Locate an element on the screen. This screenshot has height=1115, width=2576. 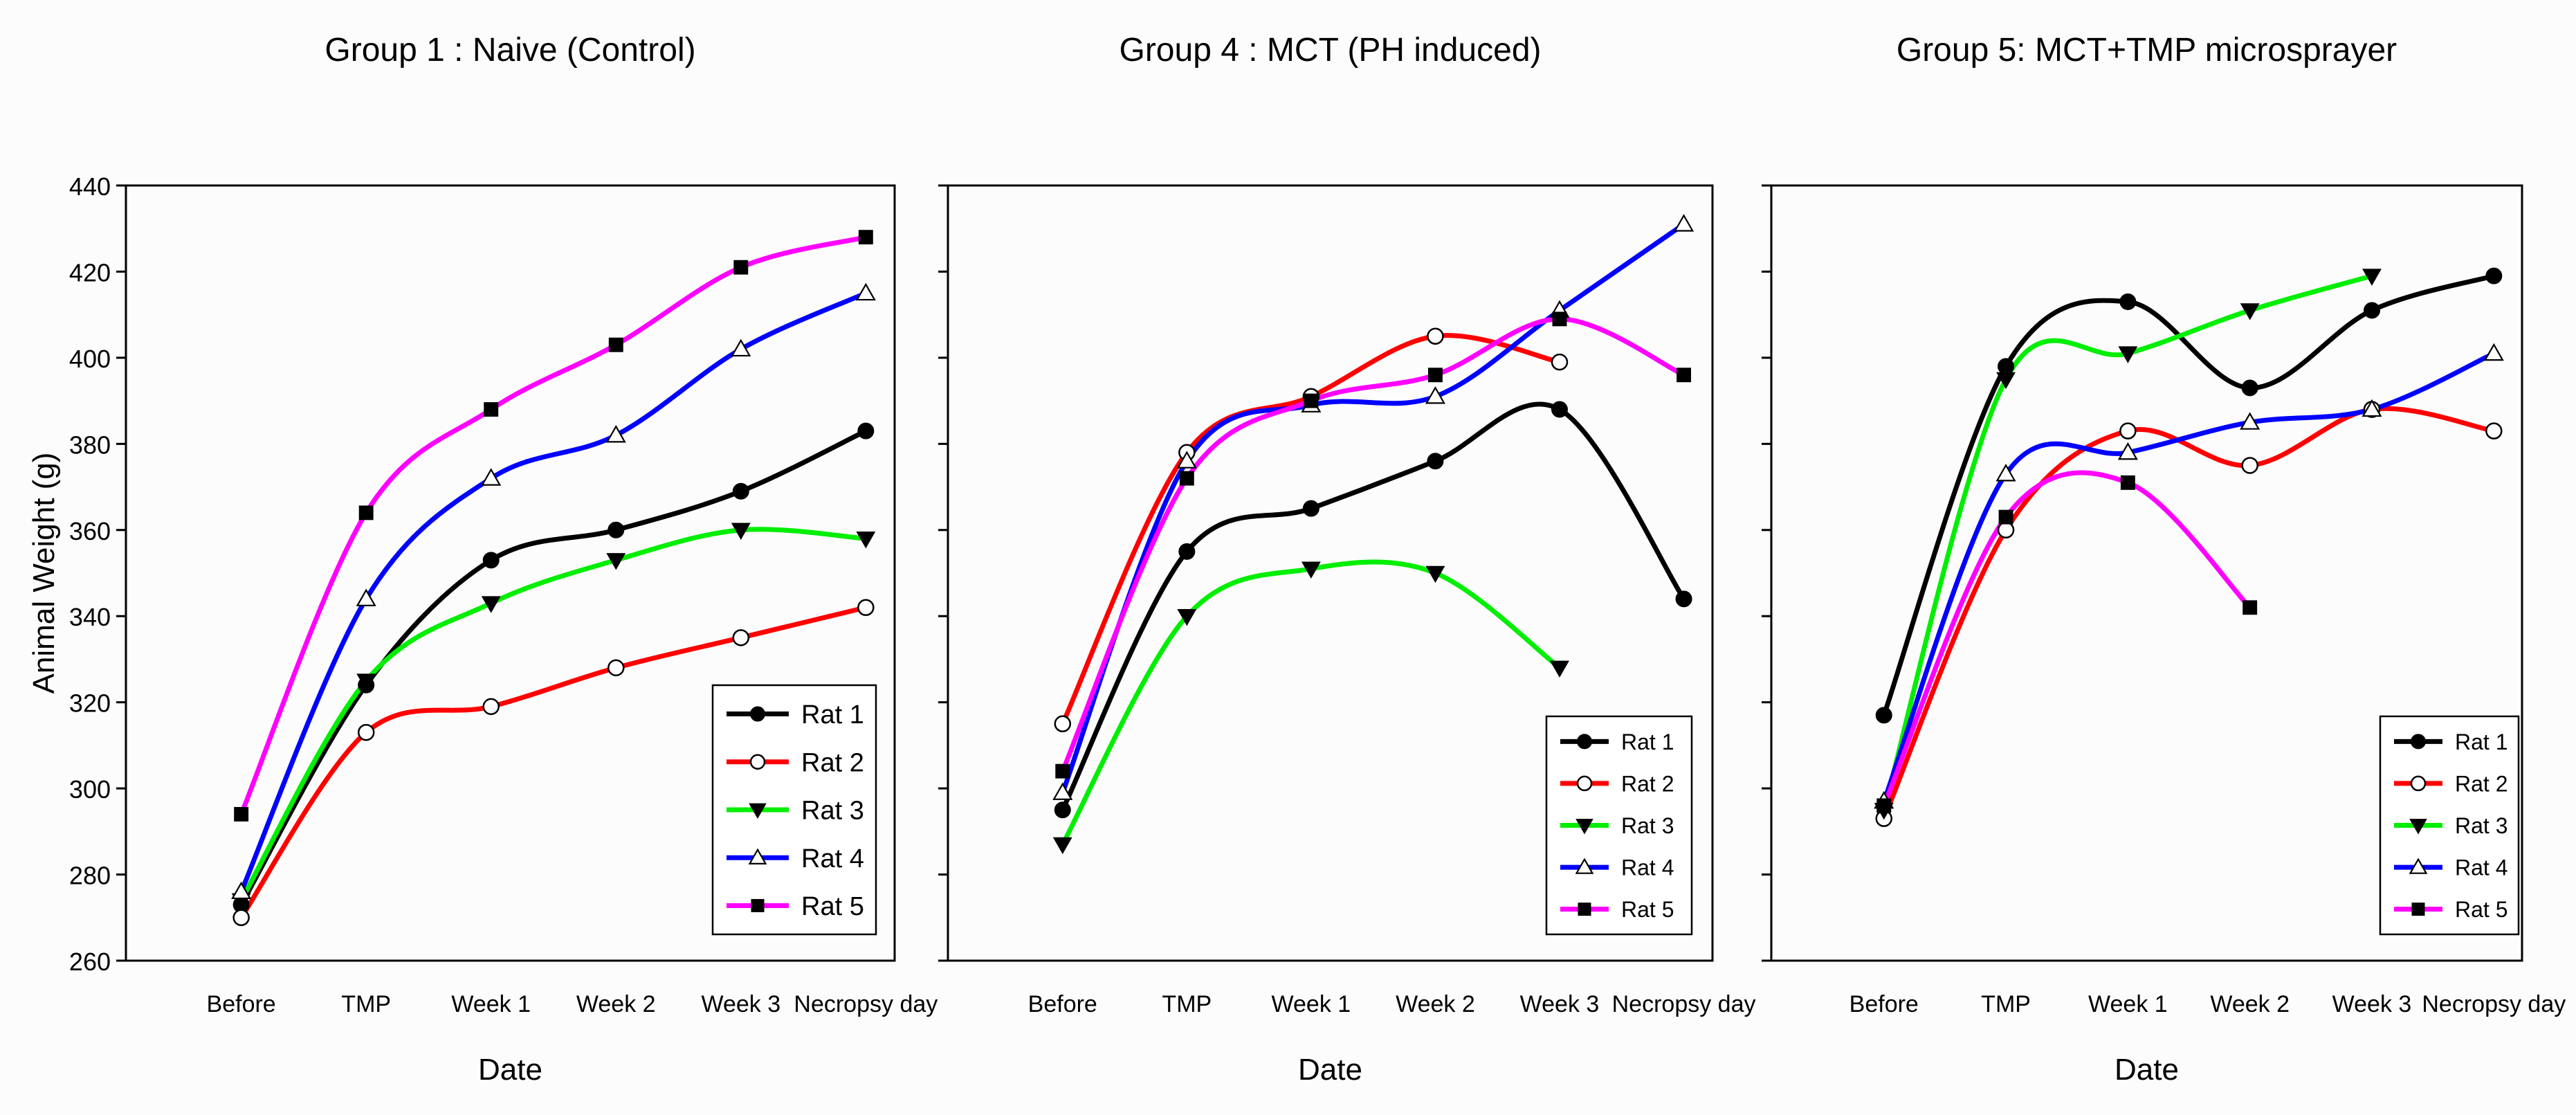
chart-title: Group 1 : Naive (Control) is located at coordinates (510, 50).